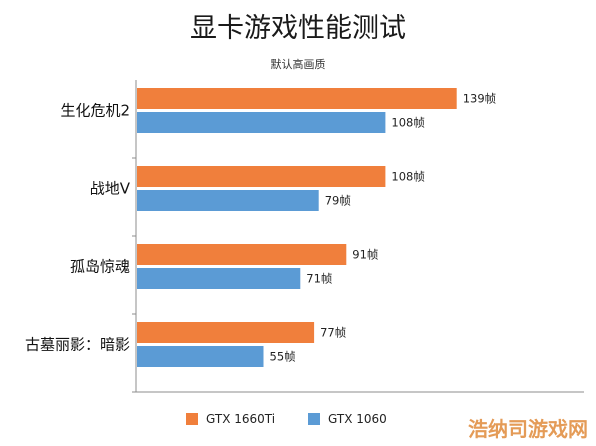 Image resolution: width=596 pixels, height=446 pixels. What do you see at coordinates (319, 279) in the screenshot?
I see `data-label: 71帧` at bounding box center [319, 279].